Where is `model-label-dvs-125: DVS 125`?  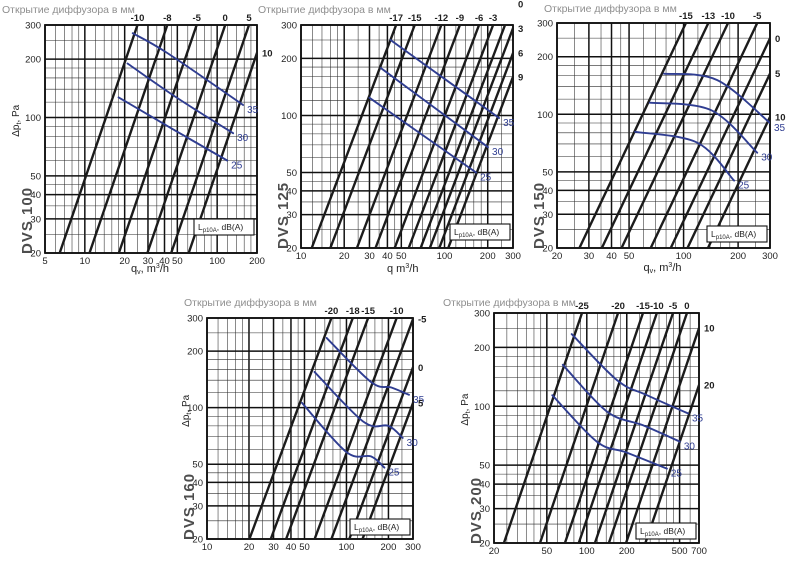
model-label-dvs-125: DVS 125 is located at coordinates (283, 215).